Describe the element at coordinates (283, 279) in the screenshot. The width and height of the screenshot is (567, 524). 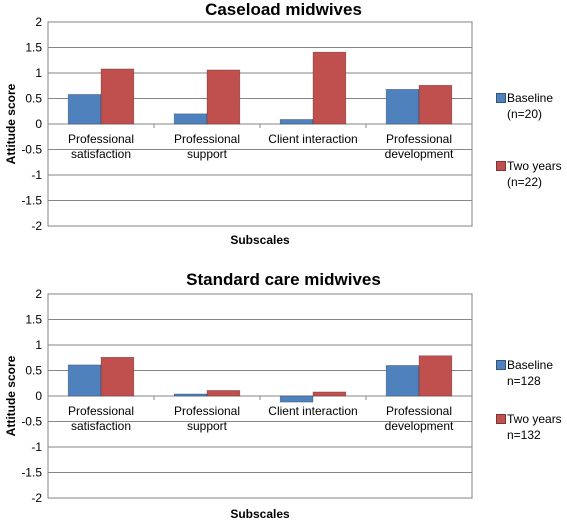
I see `chart-title: Standard care midwives` at that location.